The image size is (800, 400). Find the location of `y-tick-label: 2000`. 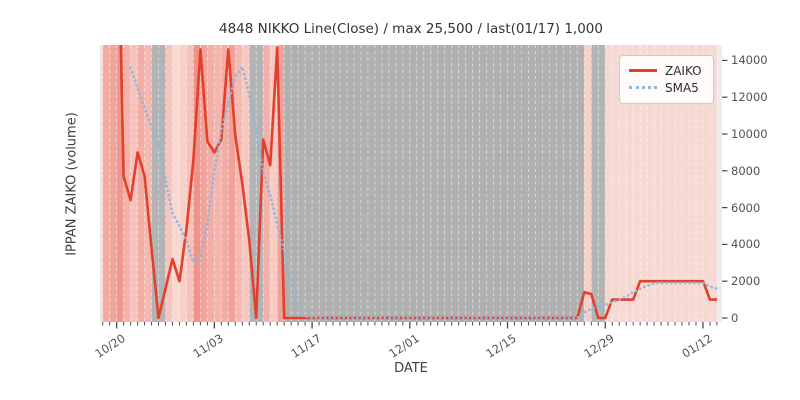

y-tick-label: 2000 is located at coordinates (746, 281).